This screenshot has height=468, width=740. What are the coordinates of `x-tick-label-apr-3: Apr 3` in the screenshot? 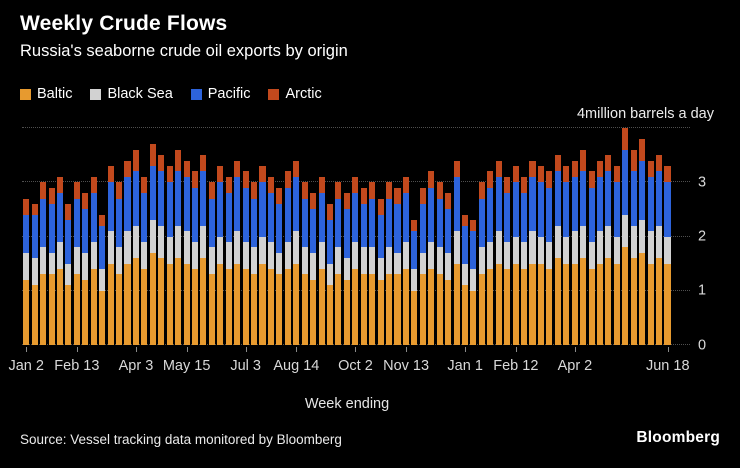 It's located at (136, 366).